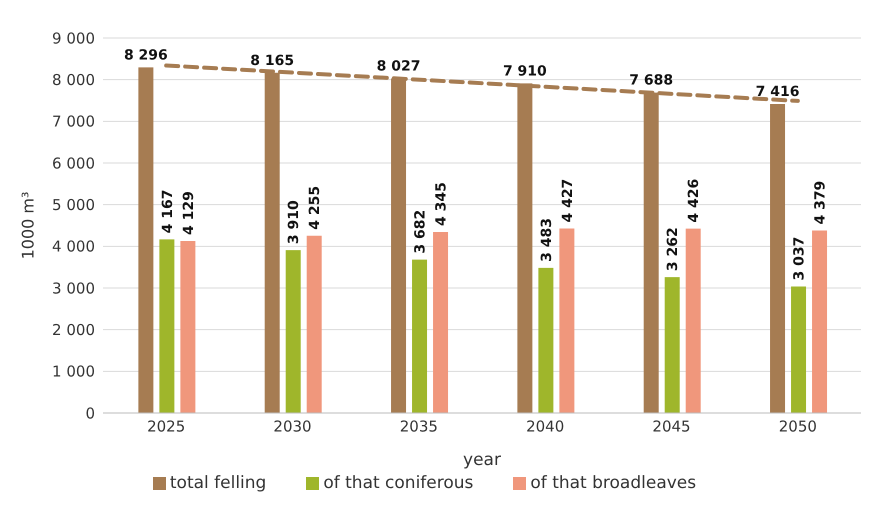  I want to click on data-label: 7 910, so click(525, 71).